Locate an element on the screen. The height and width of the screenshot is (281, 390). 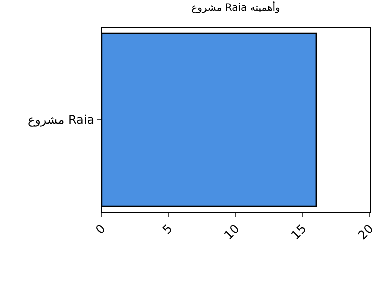
x-tick-label: 5 is located at coordinates (168, 230).